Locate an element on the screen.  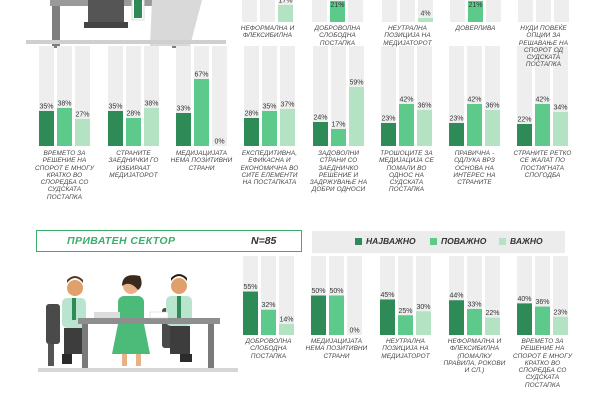
legend-label-povazno: ПОВАЖНО is located at coordinates (464, 241).